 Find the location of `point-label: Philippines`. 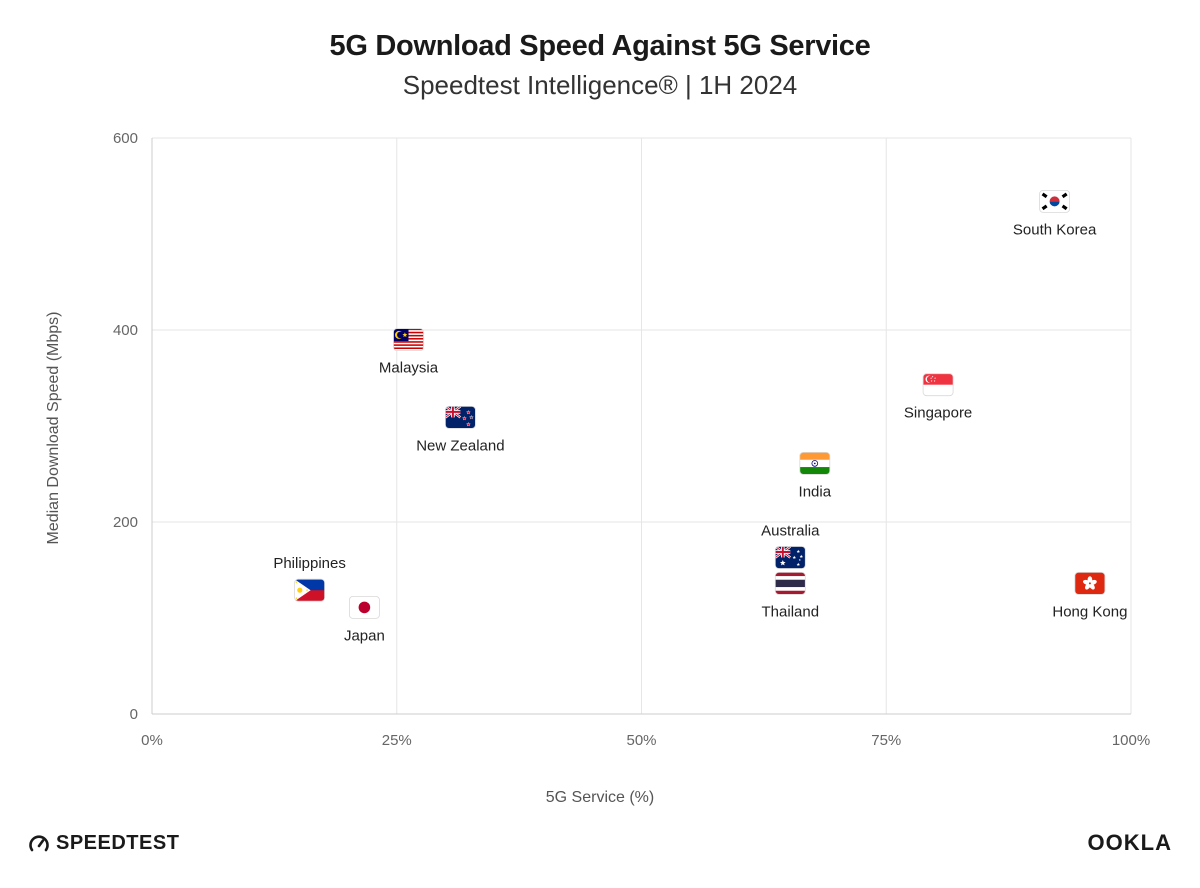

point-label: Philippines is located at coordinates (309, 563).